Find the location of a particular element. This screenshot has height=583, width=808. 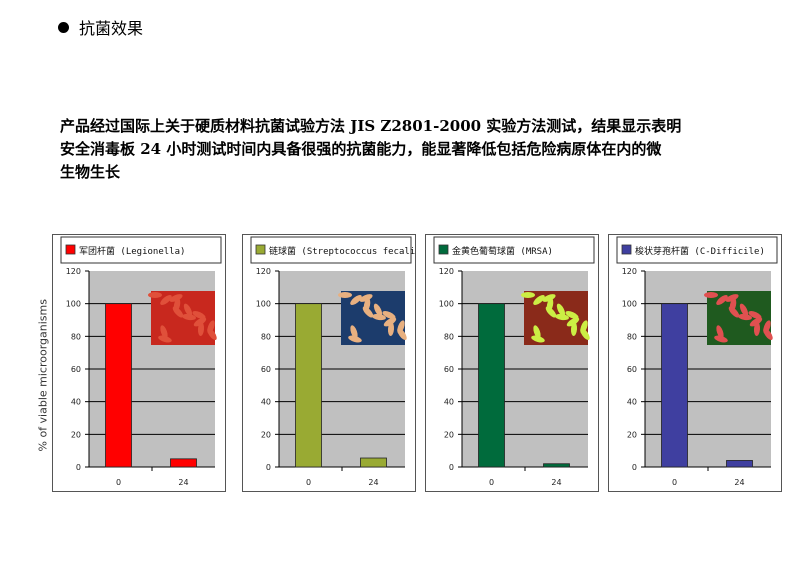

legend-label: 军团杆菌 (Legionella) is located at coordinates (132, 251).